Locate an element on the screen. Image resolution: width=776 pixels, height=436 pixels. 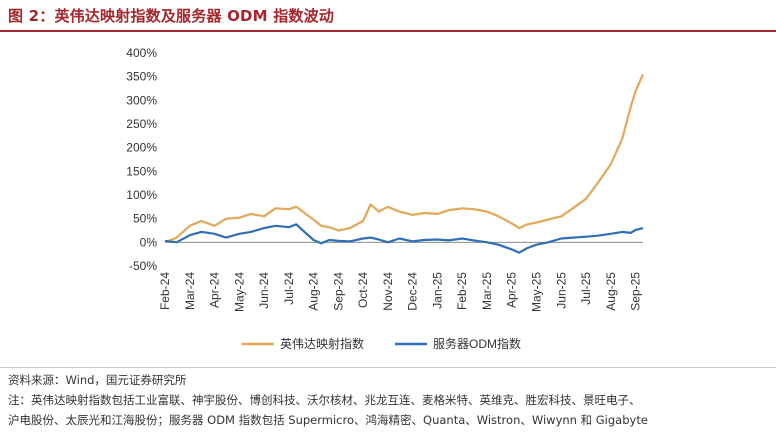
x-tick-label: Jun-25 is located at coordinates (561, 290).